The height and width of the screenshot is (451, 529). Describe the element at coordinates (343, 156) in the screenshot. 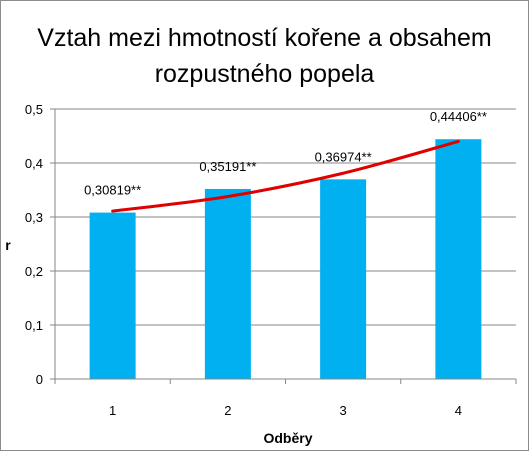

I see `data-label: 0,36974**` at that location.